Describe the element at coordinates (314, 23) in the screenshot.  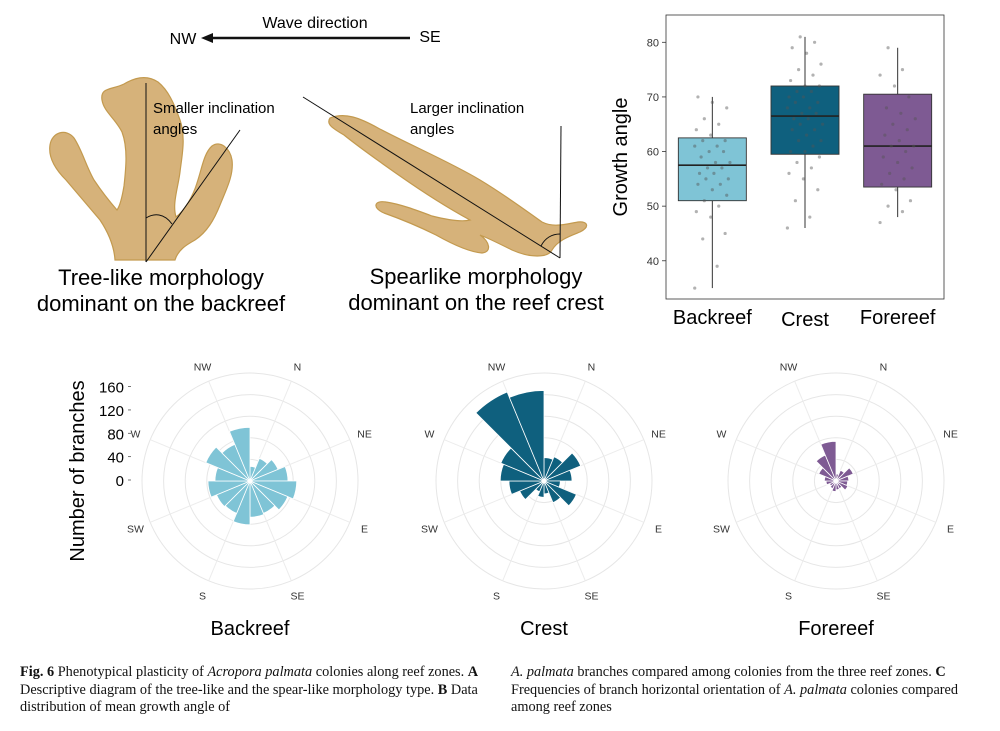
I see `wave-direction-label: Wave direction` at that location.